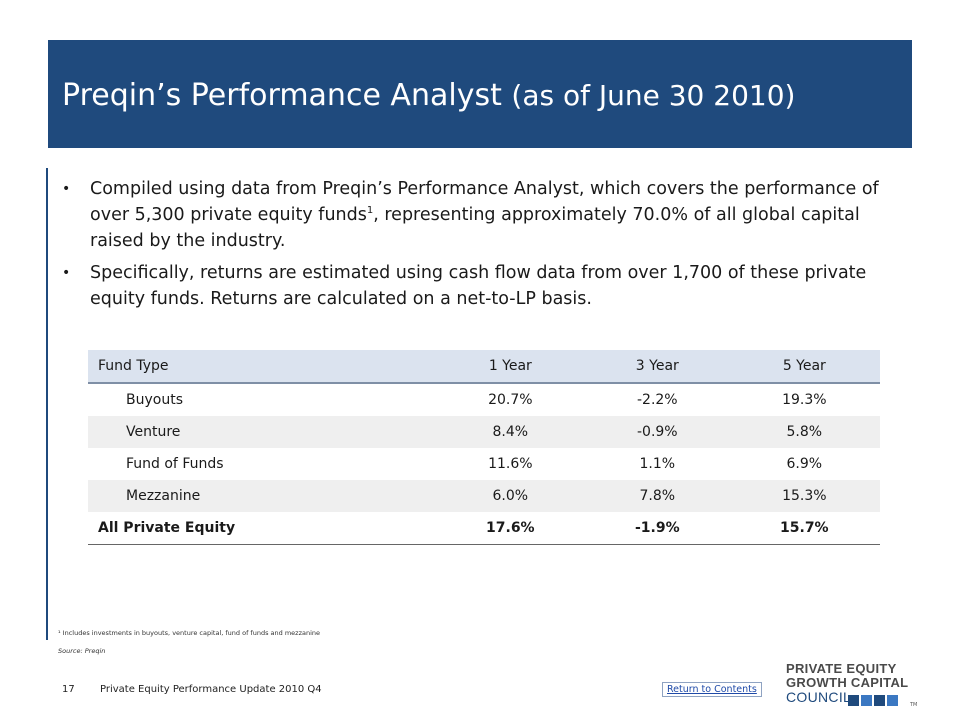 The width and height of the screenshot is (960, 720). What do you see at coordinates (510, 432) in the screenshot?
I see `value-cell: 8.4%` at bounding box center [510, 432].